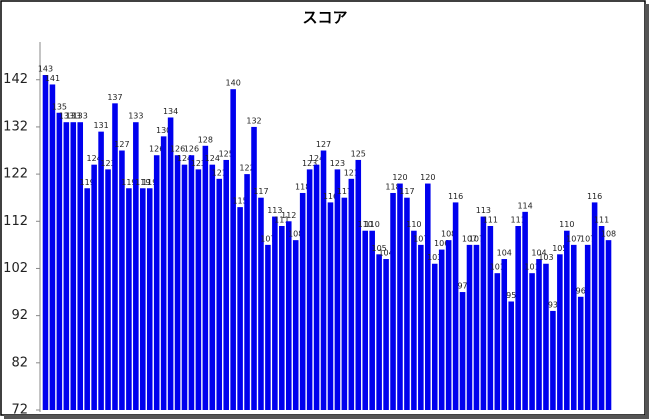 This screenshot has width=650, height=420. Describe the element at coordinates (274, 210) in the screenshot. I see `value-label: 113` at that location.